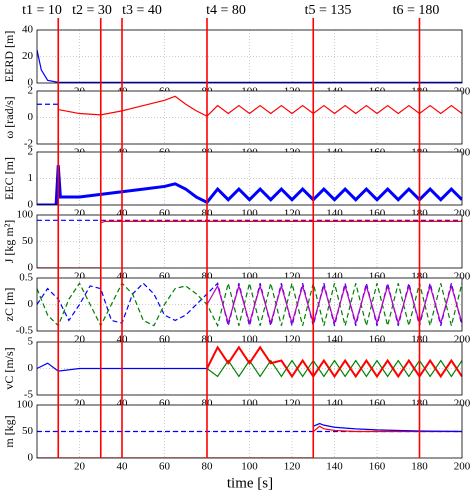  Describe the element at coordinates (9, 178) in the screenshot. I see `y-axis-label: EEC [m]` at that location.